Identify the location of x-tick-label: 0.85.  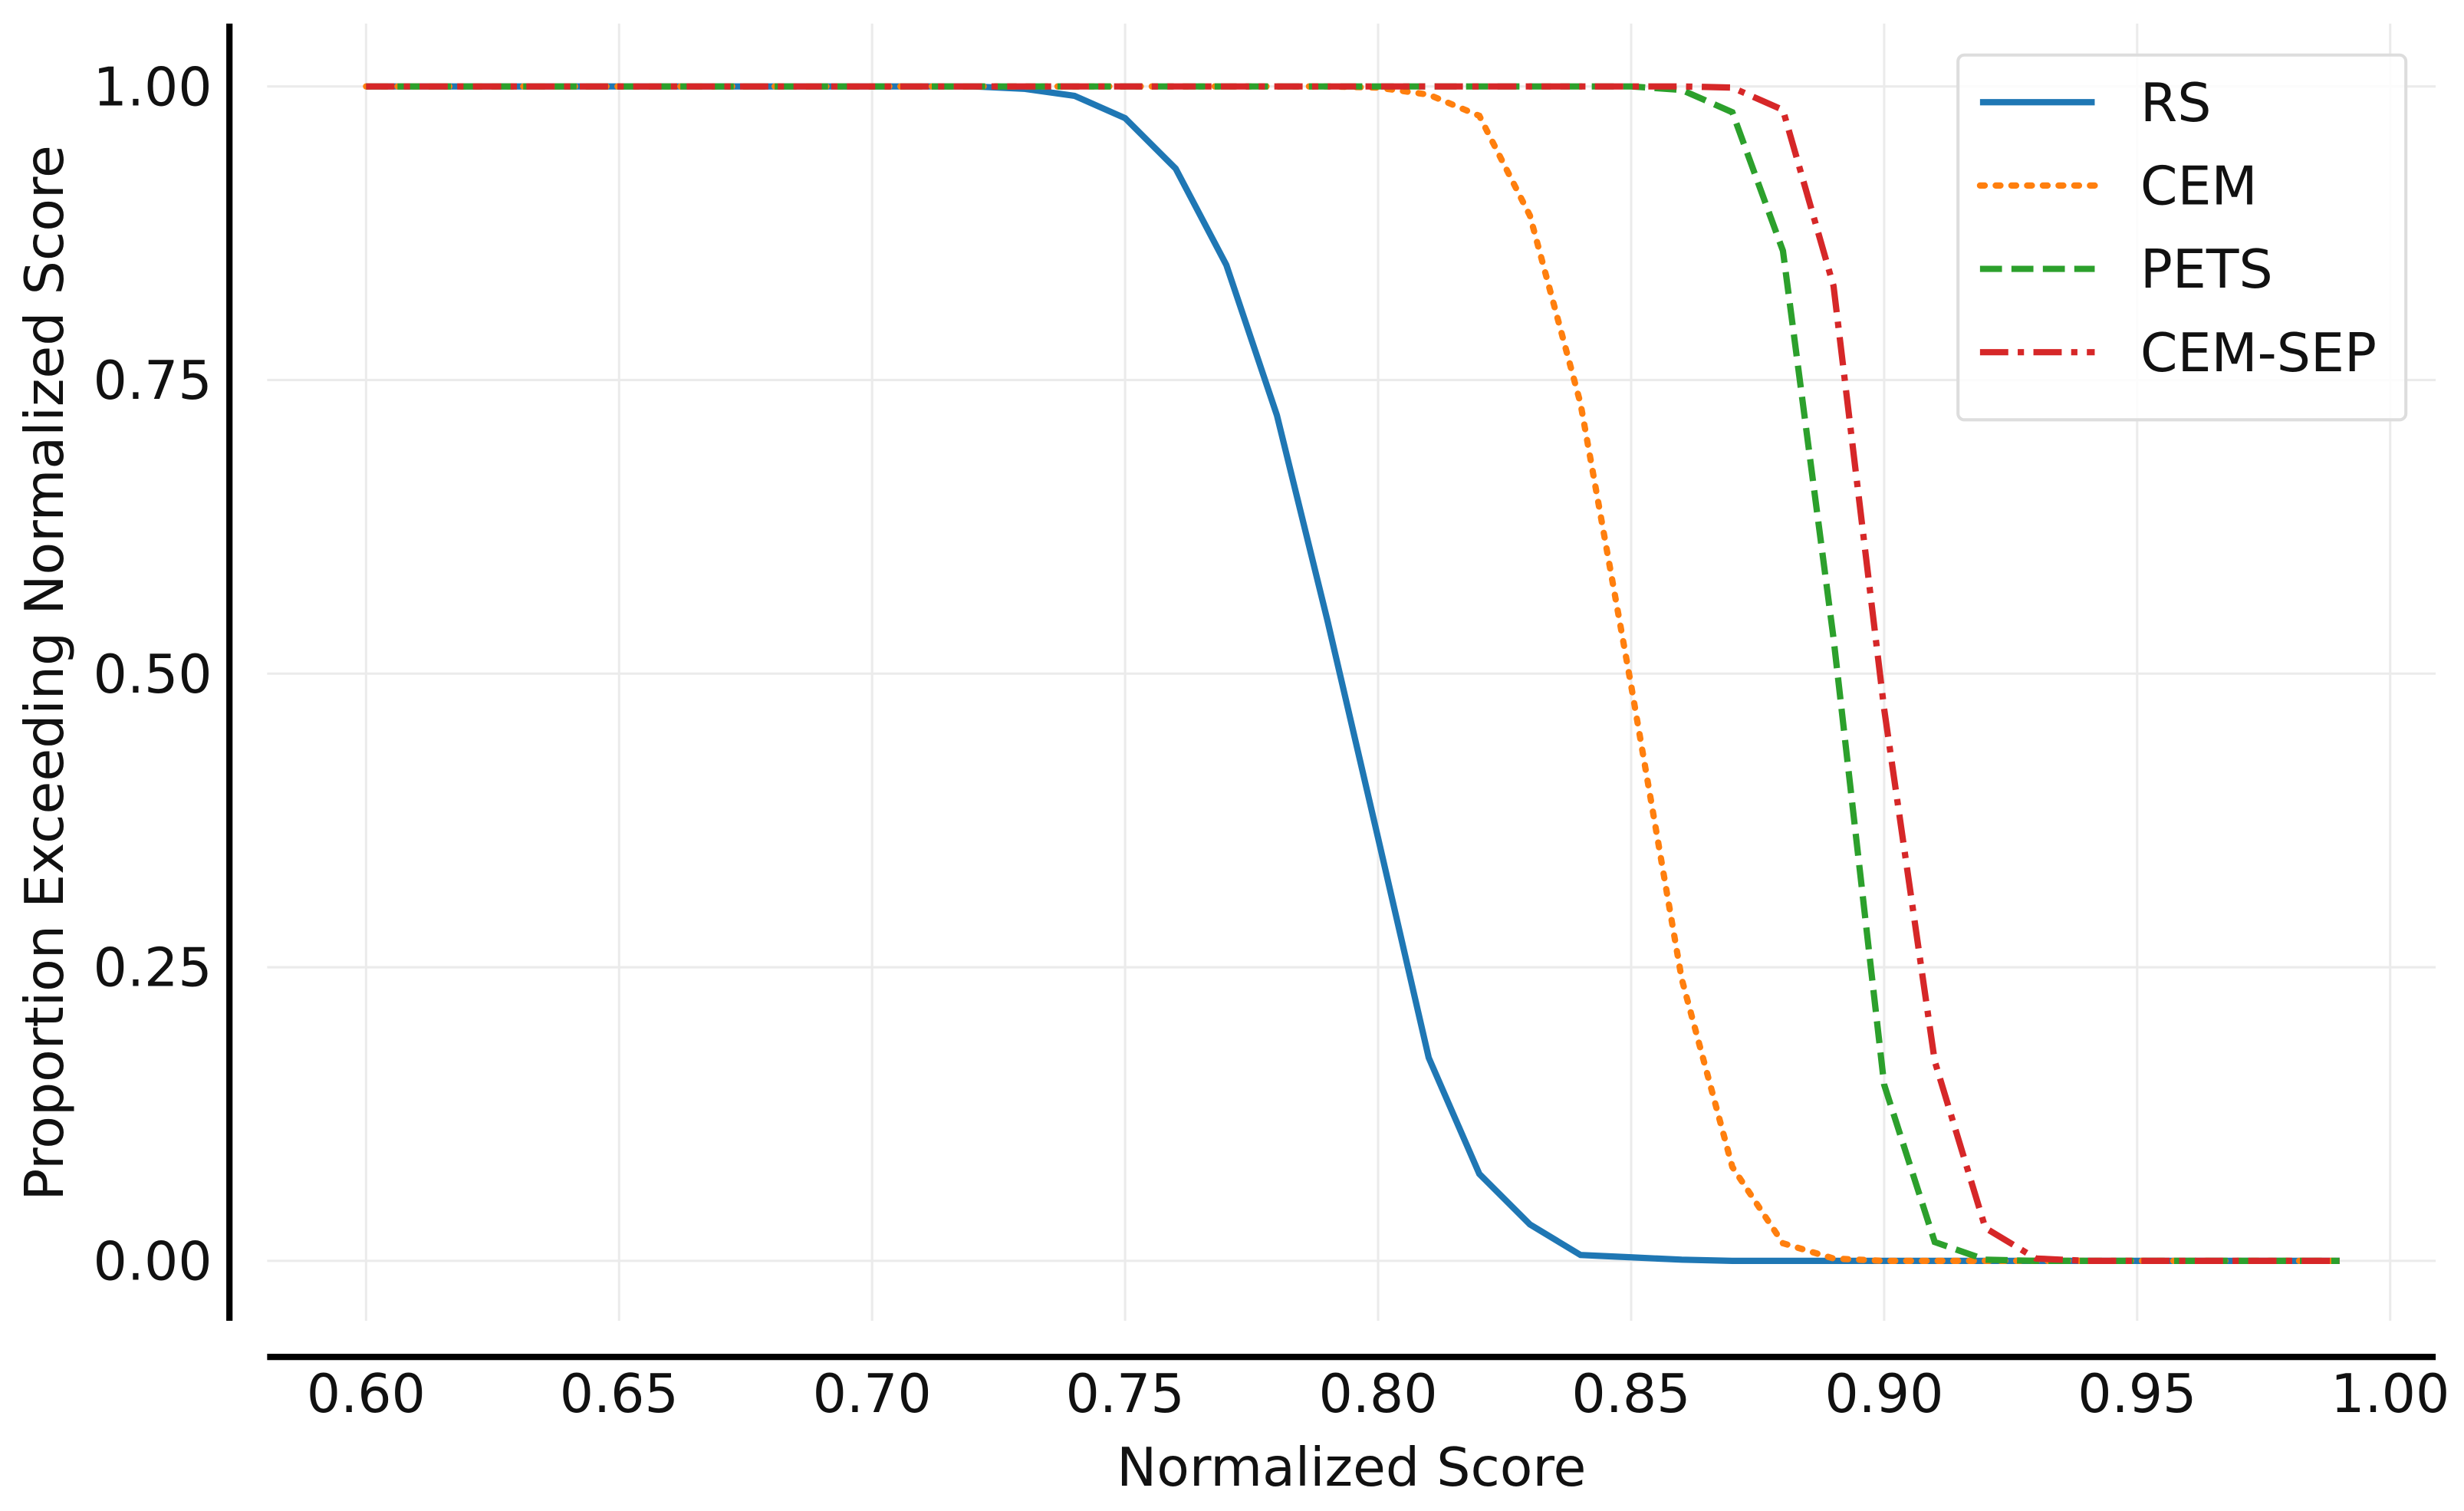
(1630, 1394).